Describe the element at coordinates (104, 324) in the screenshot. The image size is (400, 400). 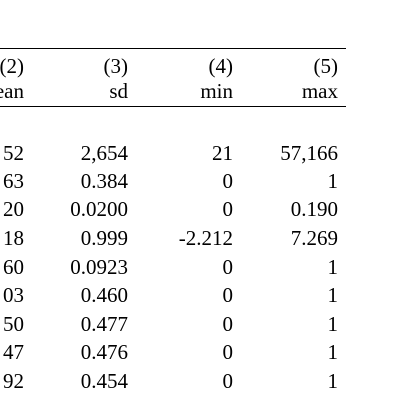
I see `table-cell: 0.477` at that location.